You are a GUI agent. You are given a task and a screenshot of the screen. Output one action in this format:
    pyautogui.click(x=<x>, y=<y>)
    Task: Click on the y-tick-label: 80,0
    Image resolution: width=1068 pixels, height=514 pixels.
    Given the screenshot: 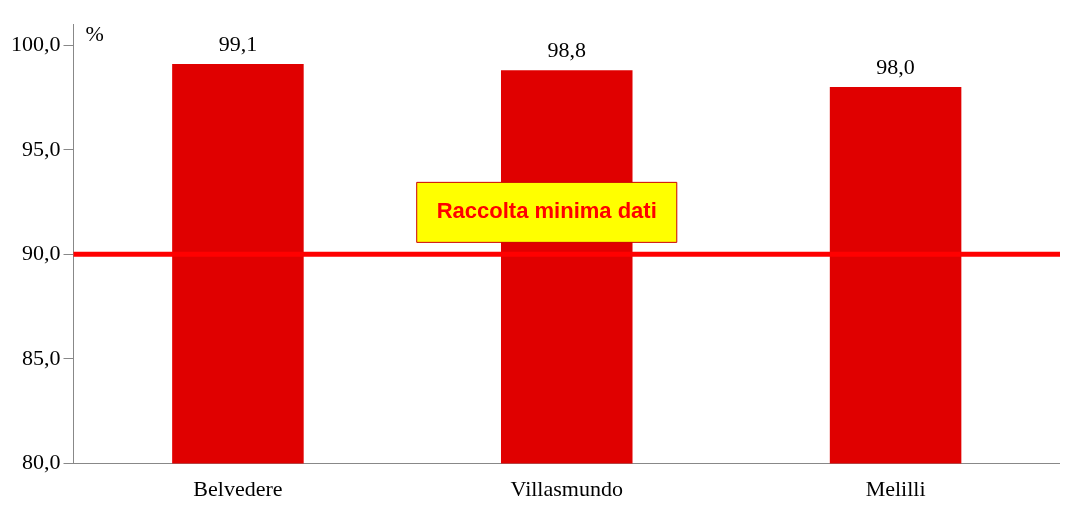 What is the action you would take?
    pyautogui.click(x=41, y=462)
    